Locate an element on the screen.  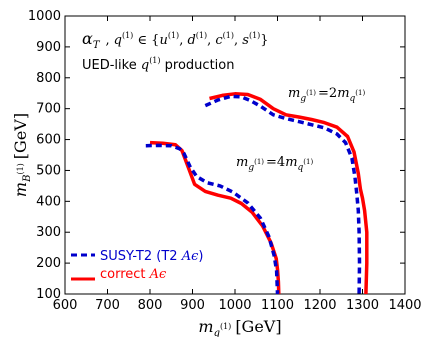
x-tick-label: 1100 is located at coordinates (277, 305).